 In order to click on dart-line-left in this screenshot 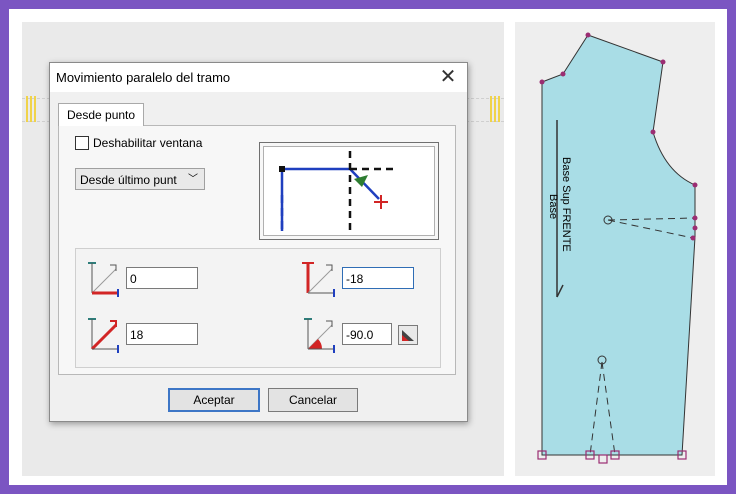, I will do `click(596, 408)`.